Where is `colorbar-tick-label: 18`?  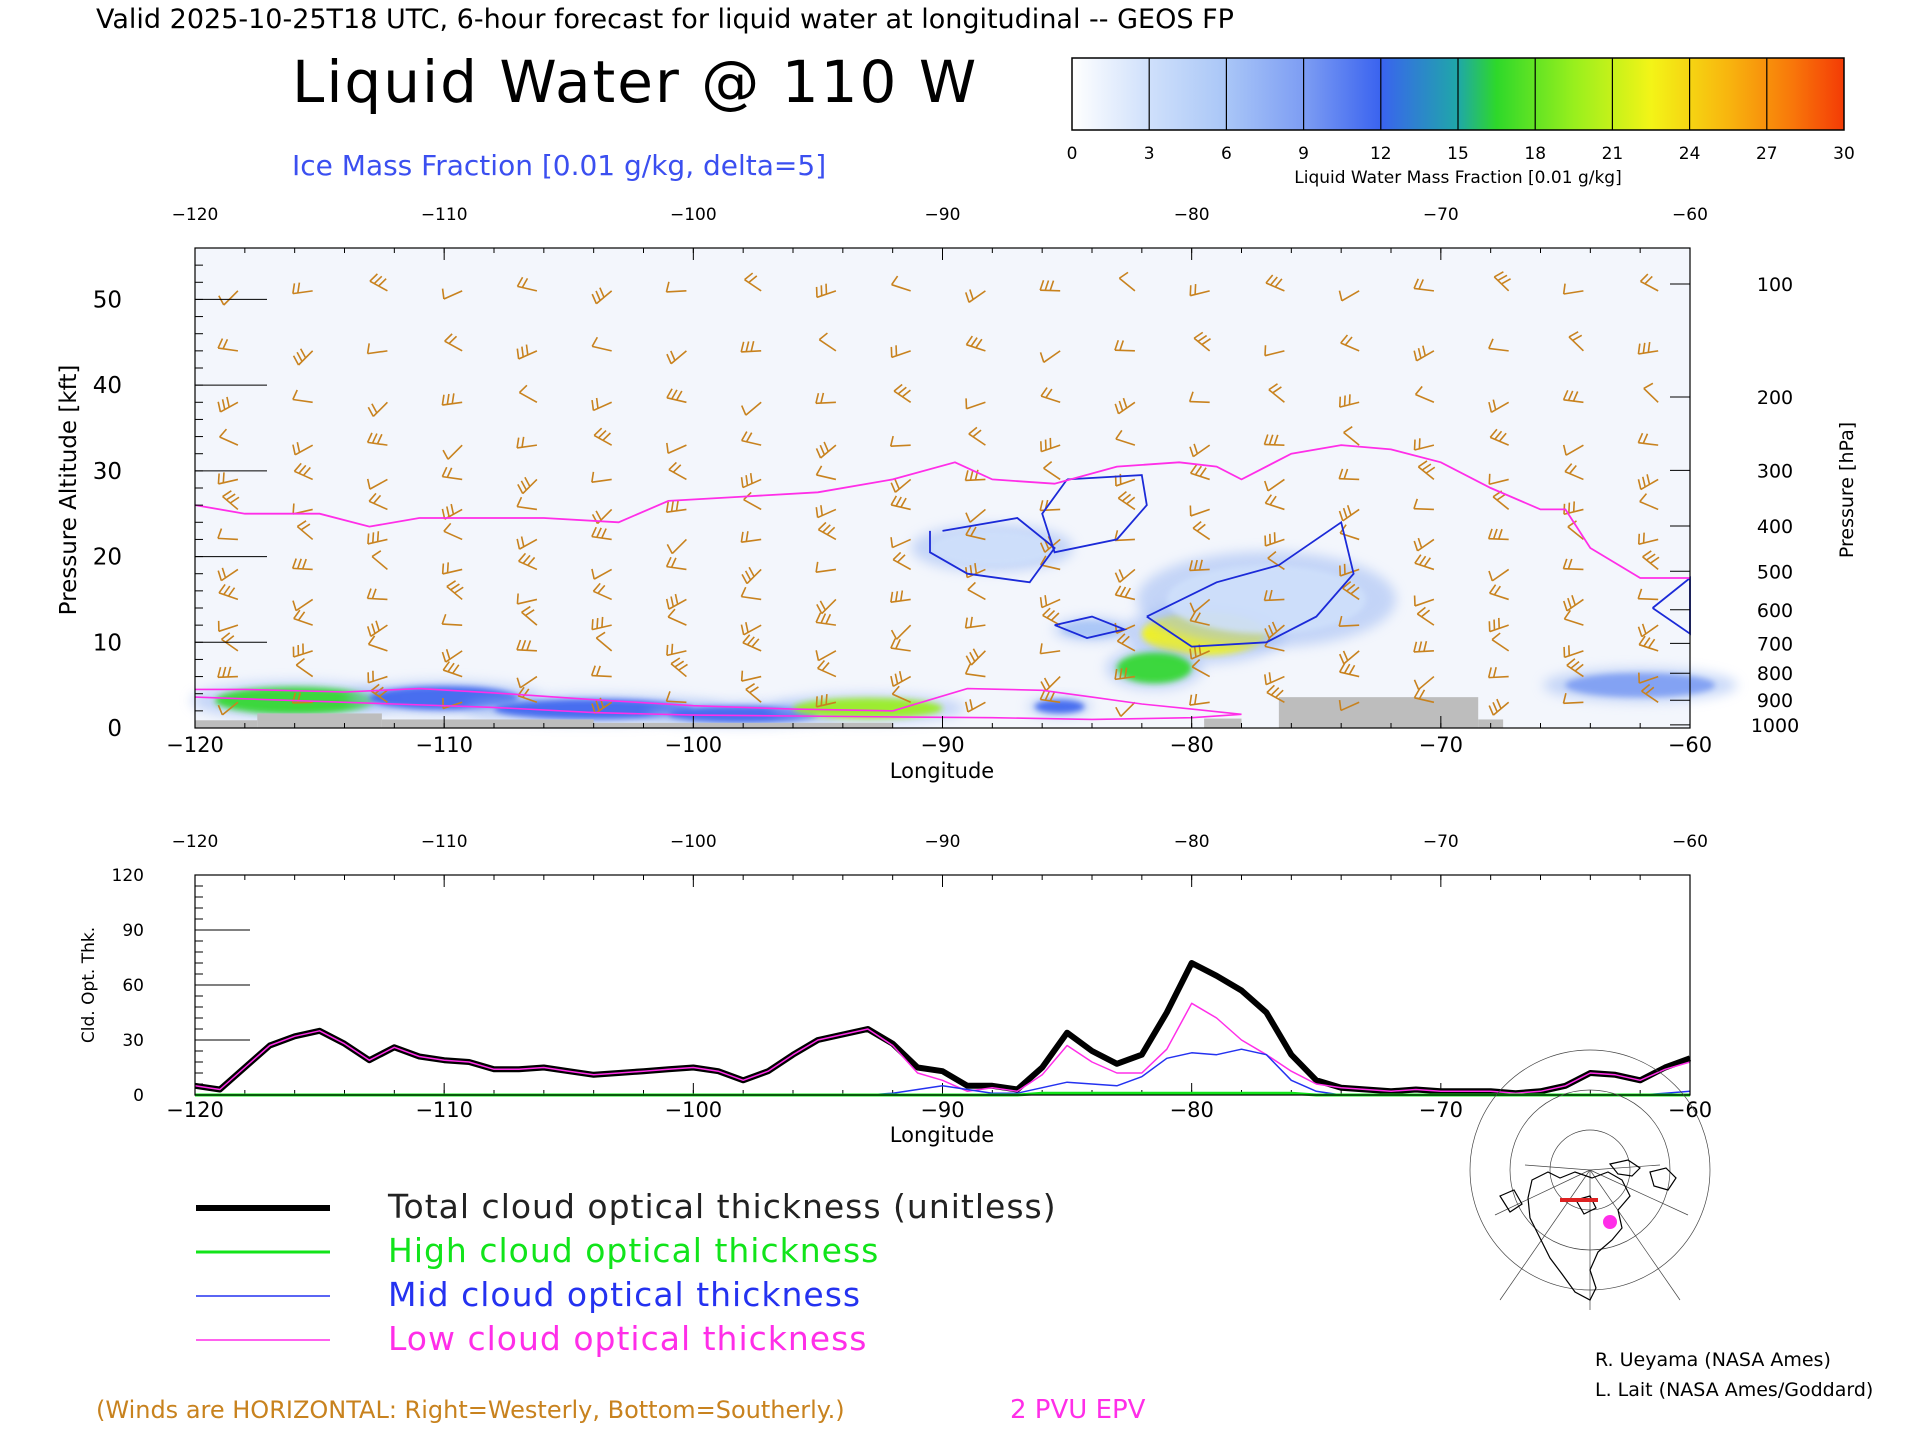
colorbar-tick-label: 18 is located at coordinates (1535, 154).